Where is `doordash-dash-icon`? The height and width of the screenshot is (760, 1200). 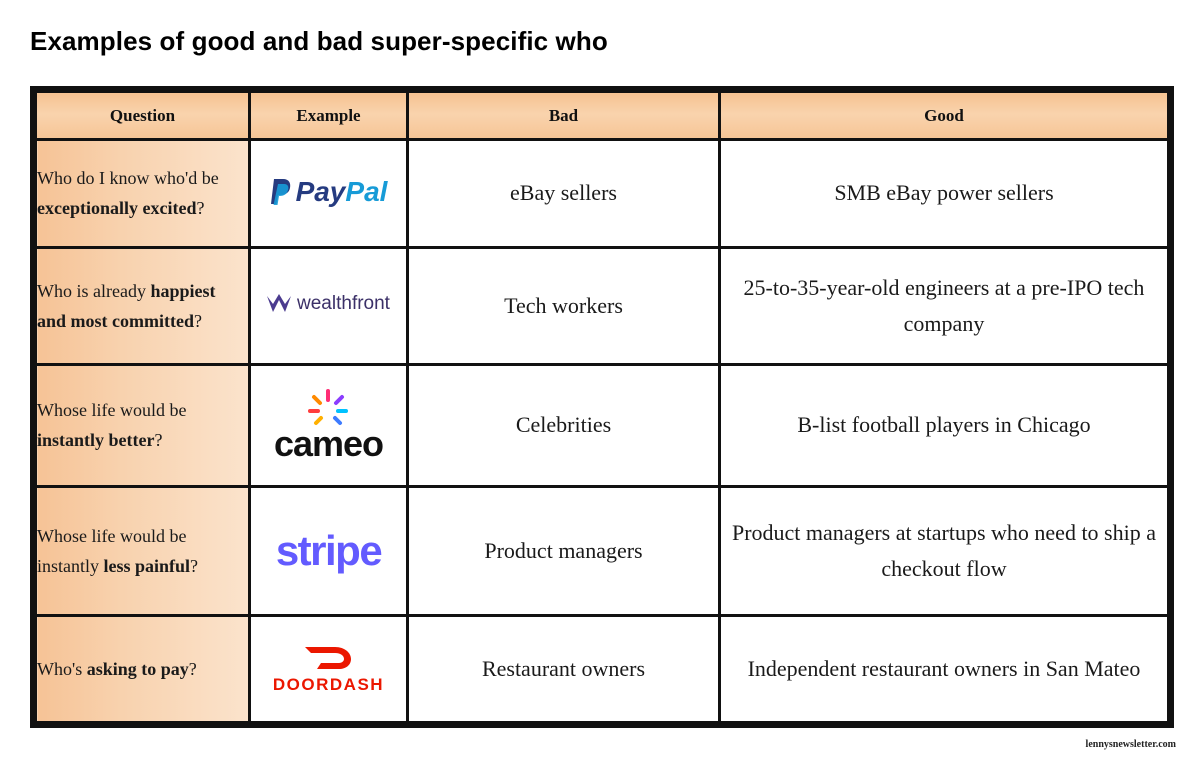 doordash-dash-icon is located at coordinates (328, 658).